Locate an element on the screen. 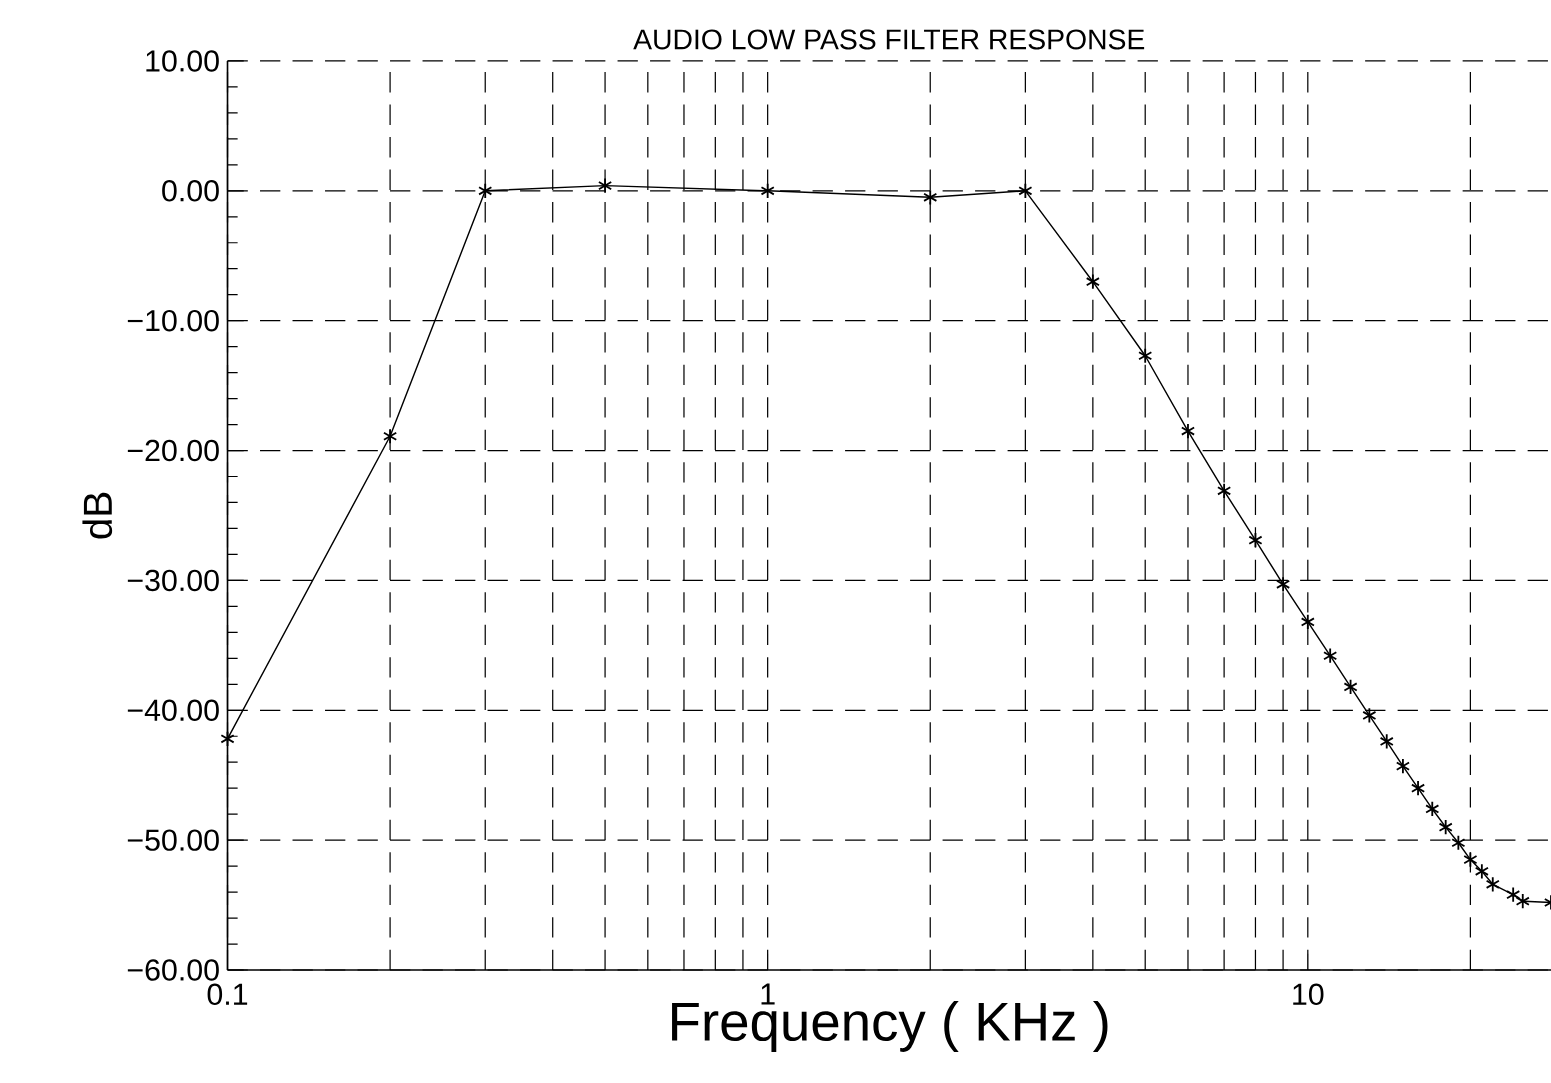 The height and width of the screenshot is (1083, 1551). y-tick-label: −40.00 is located at coordinates (173, 710).